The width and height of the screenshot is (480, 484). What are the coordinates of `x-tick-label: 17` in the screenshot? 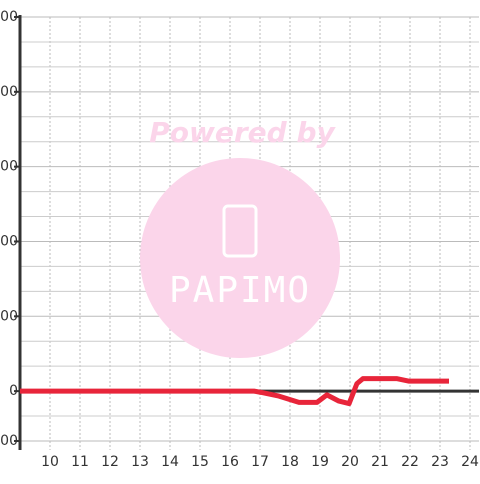 It's located at (260, 462).